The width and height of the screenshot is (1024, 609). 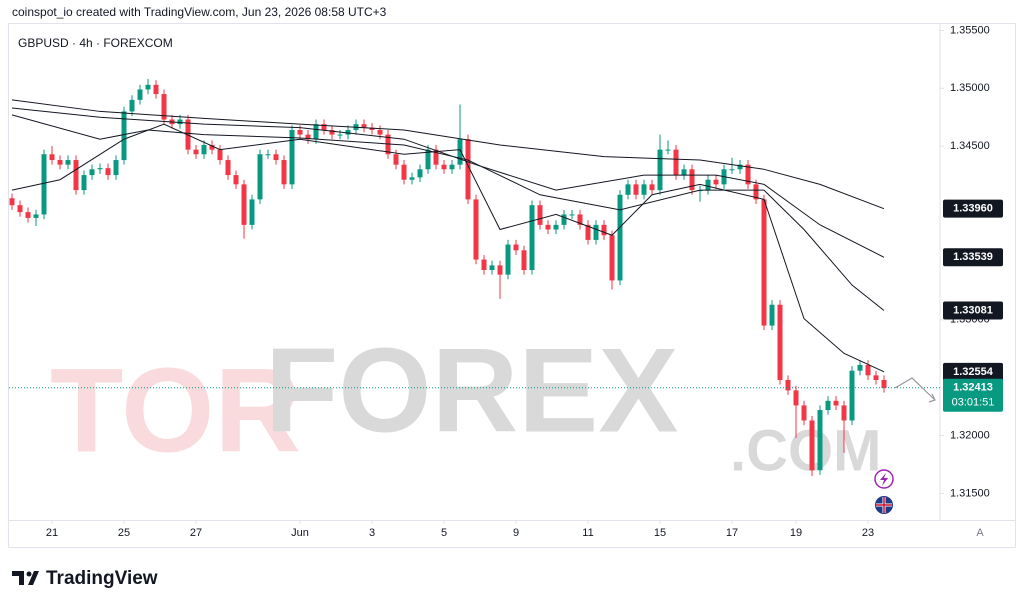 I want to click on y-tick-label: 1.32000, so click(x=970, y=435).